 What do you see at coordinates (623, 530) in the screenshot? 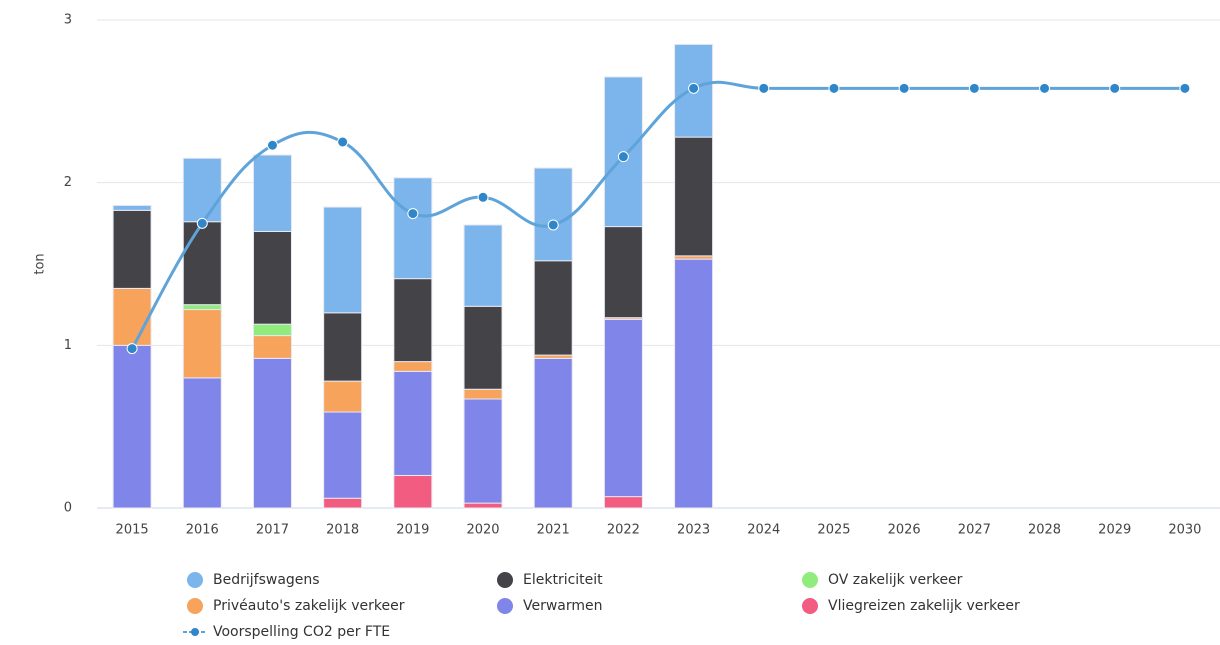
I see `x-tick-label: 2022` at bounding box center [623, 530].